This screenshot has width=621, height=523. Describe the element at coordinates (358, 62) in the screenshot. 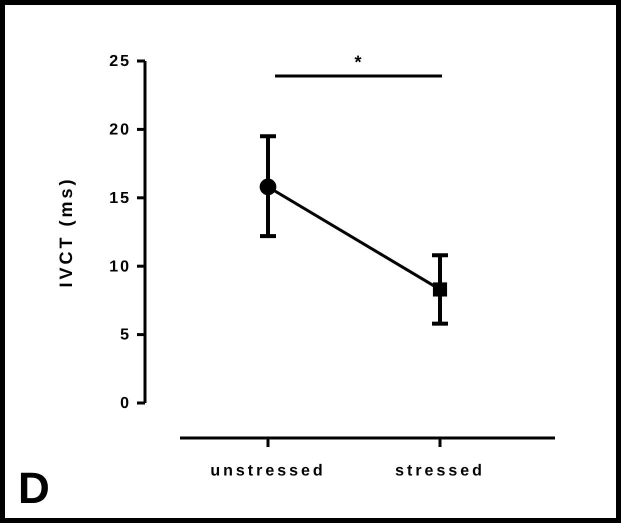

I see `annotation: *` at that location.